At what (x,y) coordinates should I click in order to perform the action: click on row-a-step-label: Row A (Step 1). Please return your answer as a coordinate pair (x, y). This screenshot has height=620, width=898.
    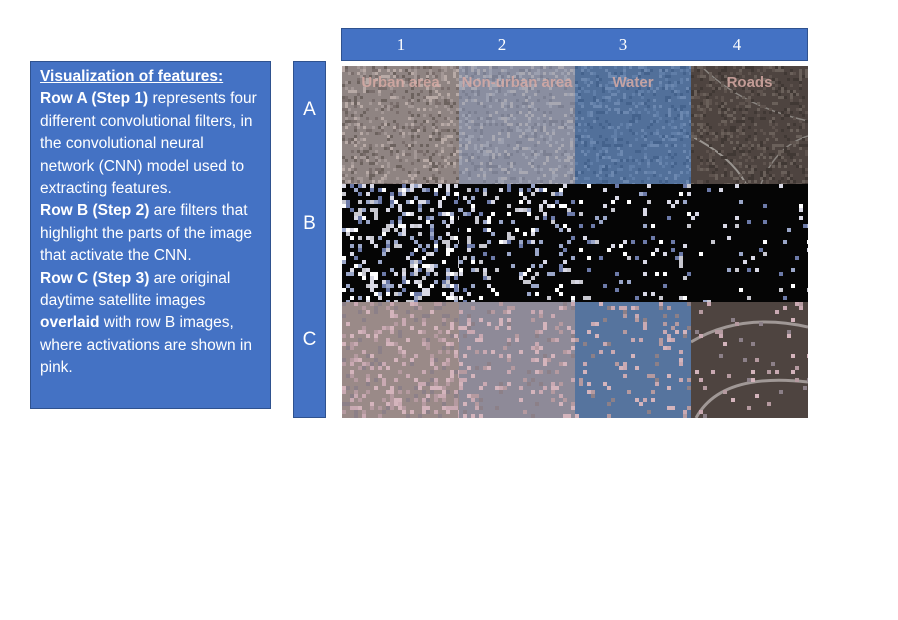
    Looking at the image, I should click on (94, 99).